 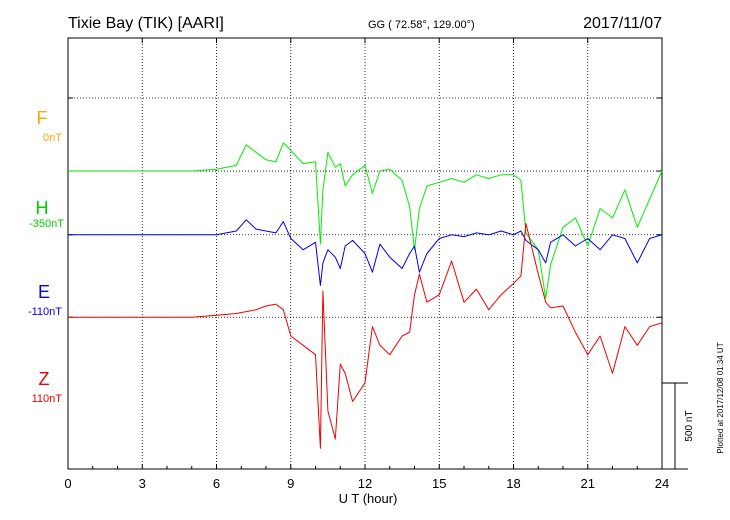 I want to click on x-tick-label-12: 12, so click(x=365, y=483).